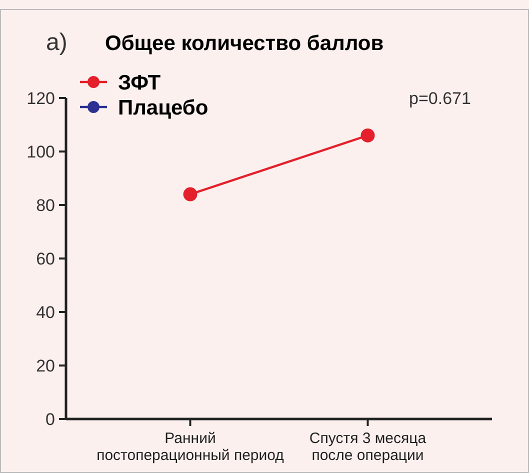 Image resolution: width=529 pixels, height=473 pixels. Describe the element at coordinates (163, 108) in the screenshot. I see `legend-label: Плацебо` at that location.